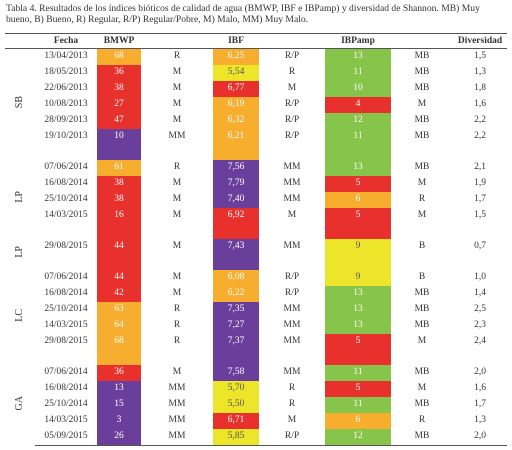  Describe the element at coordinates (119, 421) in the screenshot. I see `bmwp-cell: 3` at that location.